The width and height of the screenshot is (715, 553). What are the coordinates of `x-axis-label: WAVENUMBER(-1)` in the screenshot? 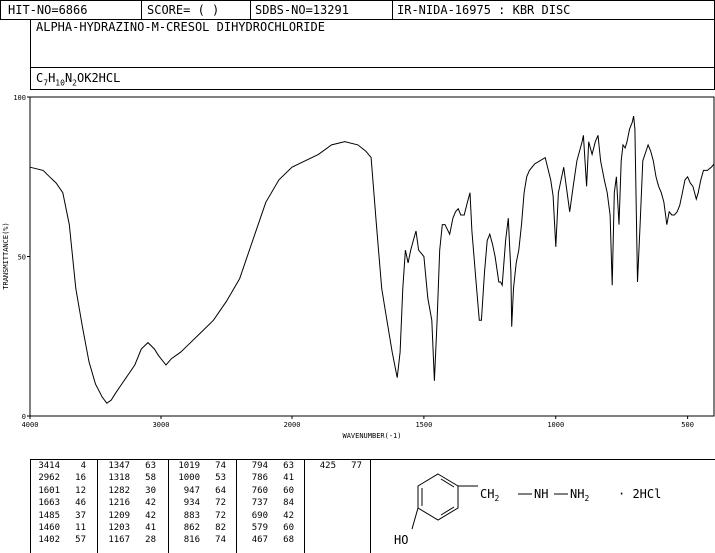 It's located at (371, 436).